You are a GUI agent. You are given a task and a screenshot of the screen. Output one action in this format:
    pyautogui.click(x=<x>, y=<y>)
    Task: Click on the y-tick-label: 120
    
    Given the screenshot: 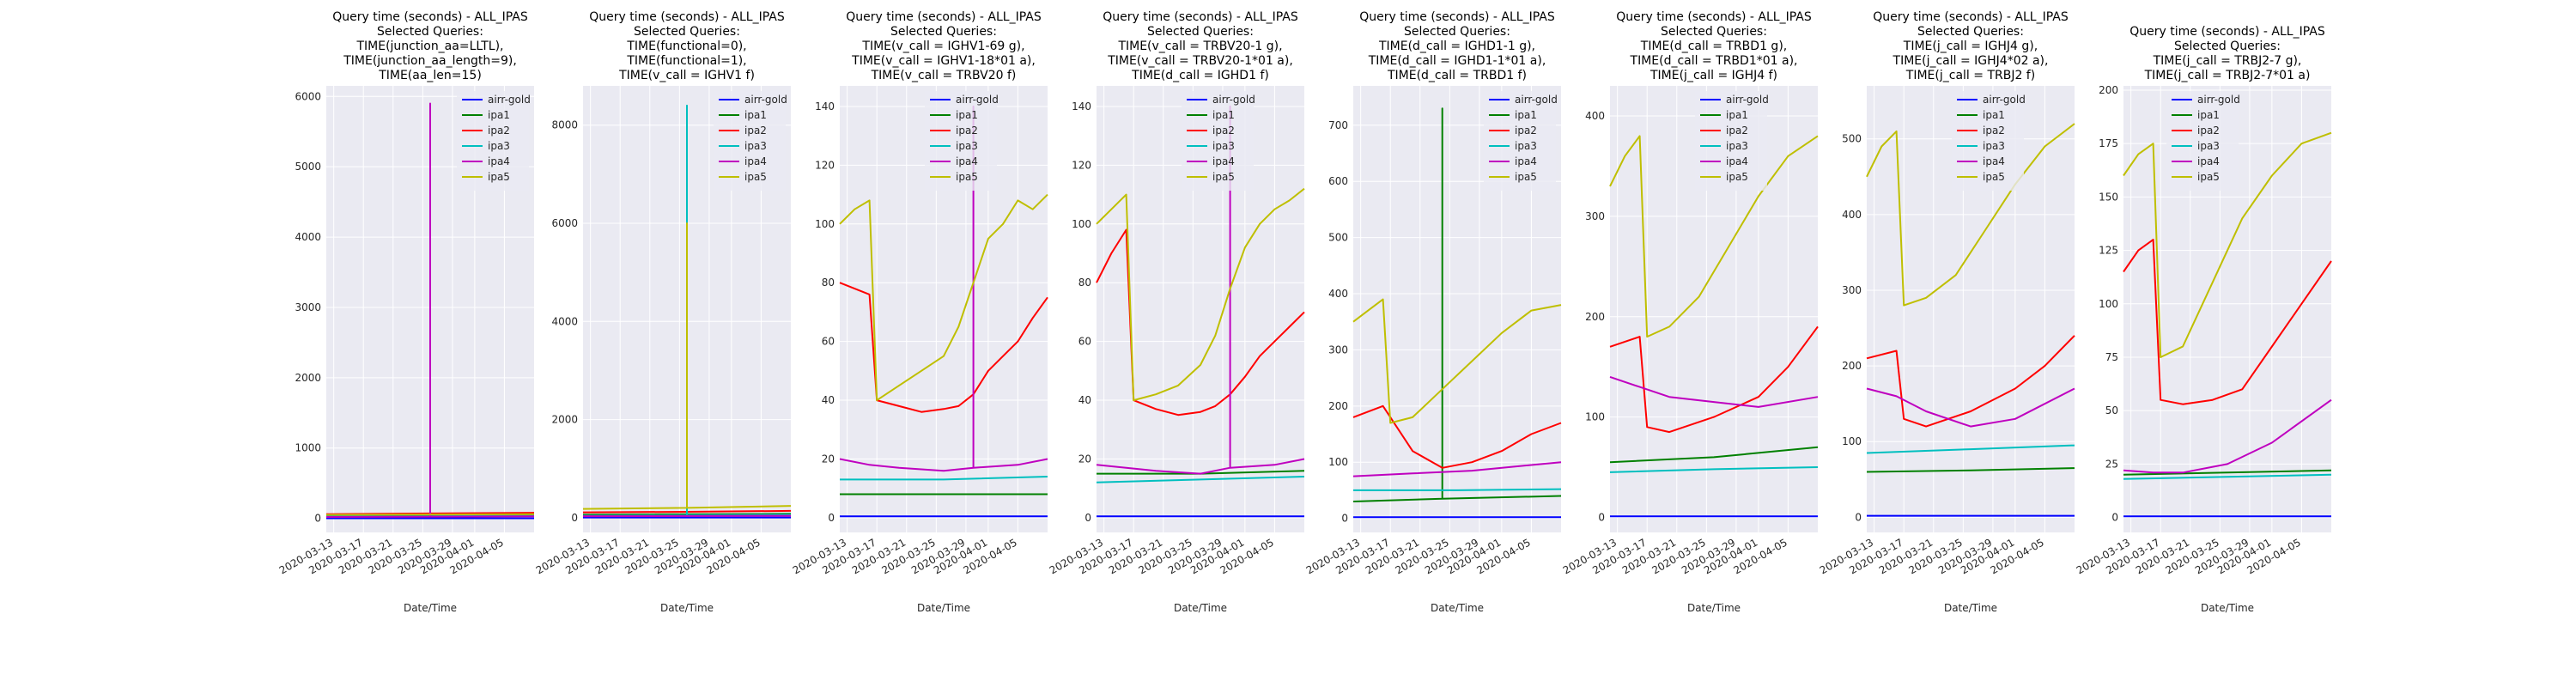 What is the action you would take?
    pyautogui.click(x=1081, y=165)
    